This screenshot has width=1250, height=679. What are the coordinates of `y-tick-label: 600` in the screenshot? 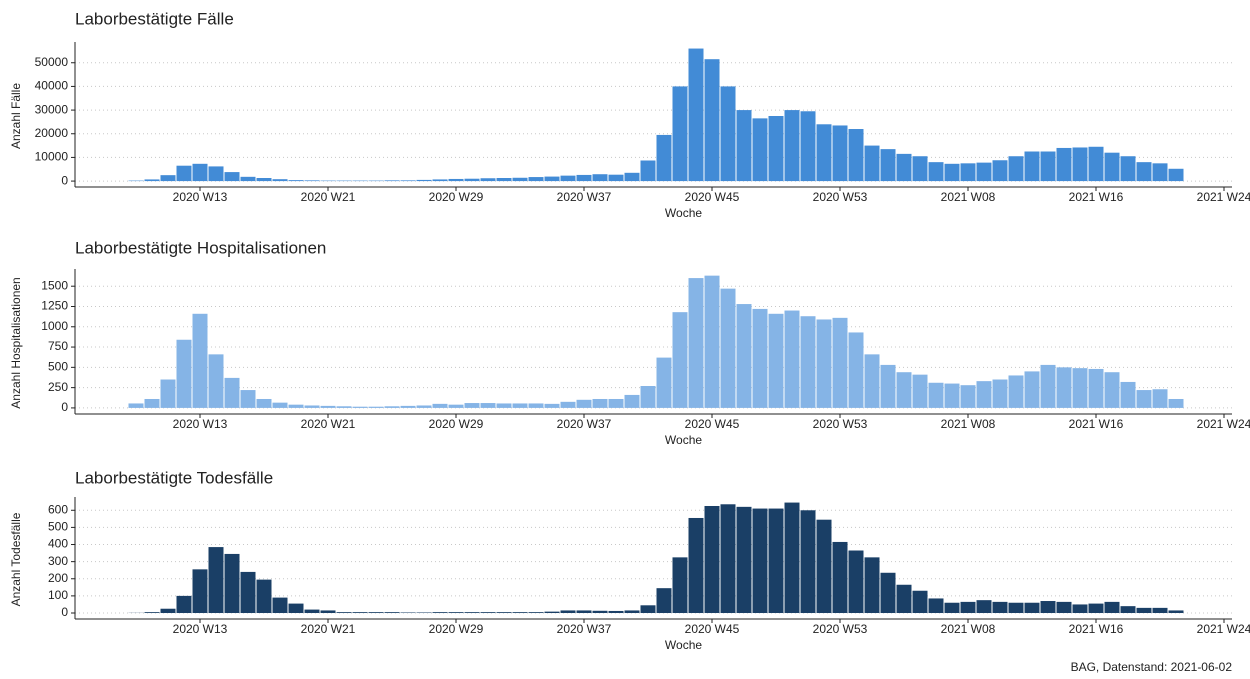 It's located at (58, 509).